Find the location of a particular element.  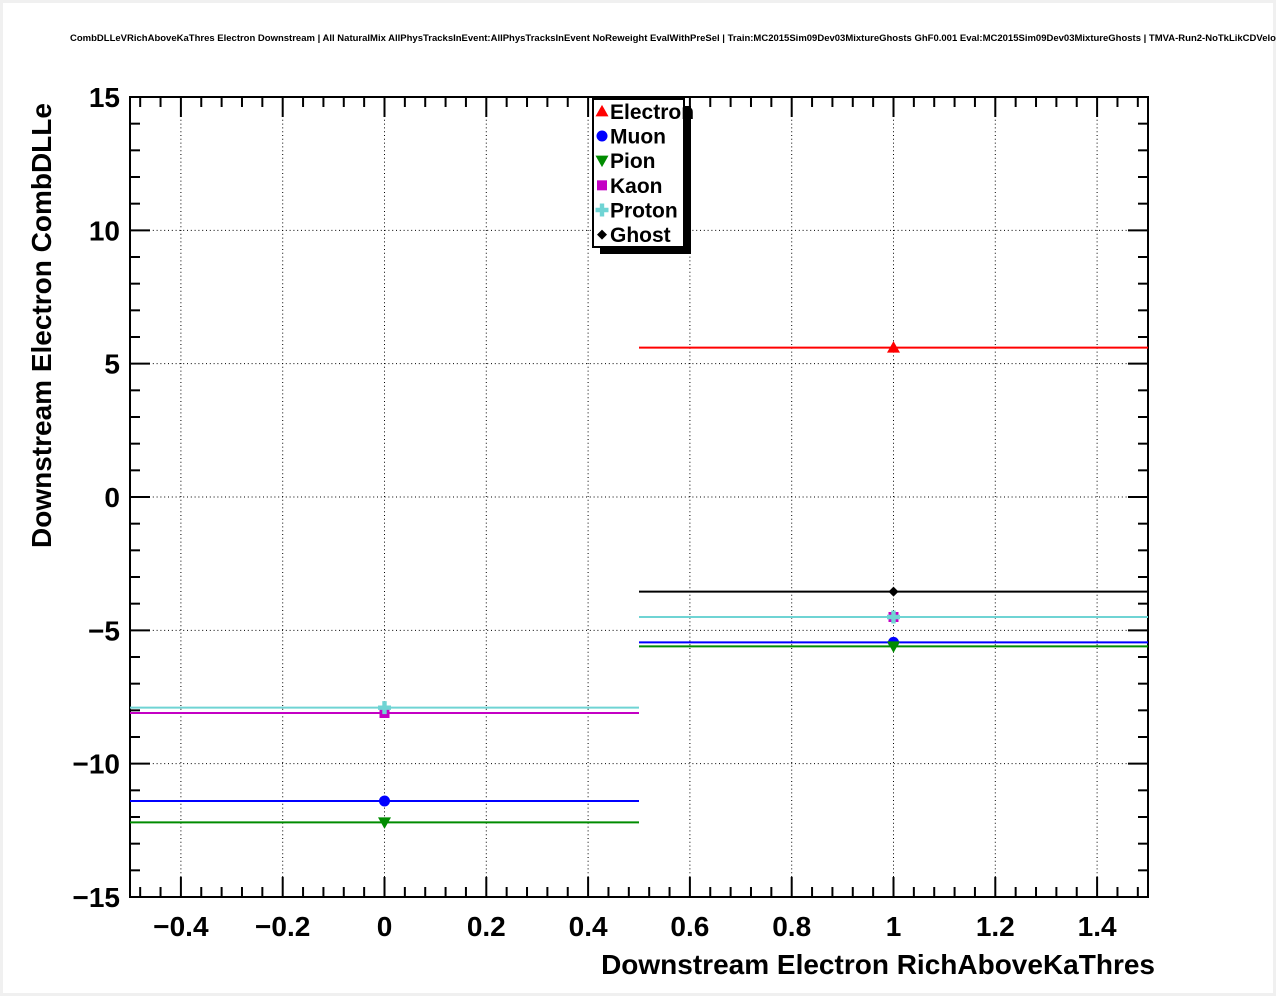

legend-label: Kaon is located at coordinates (636, 186).